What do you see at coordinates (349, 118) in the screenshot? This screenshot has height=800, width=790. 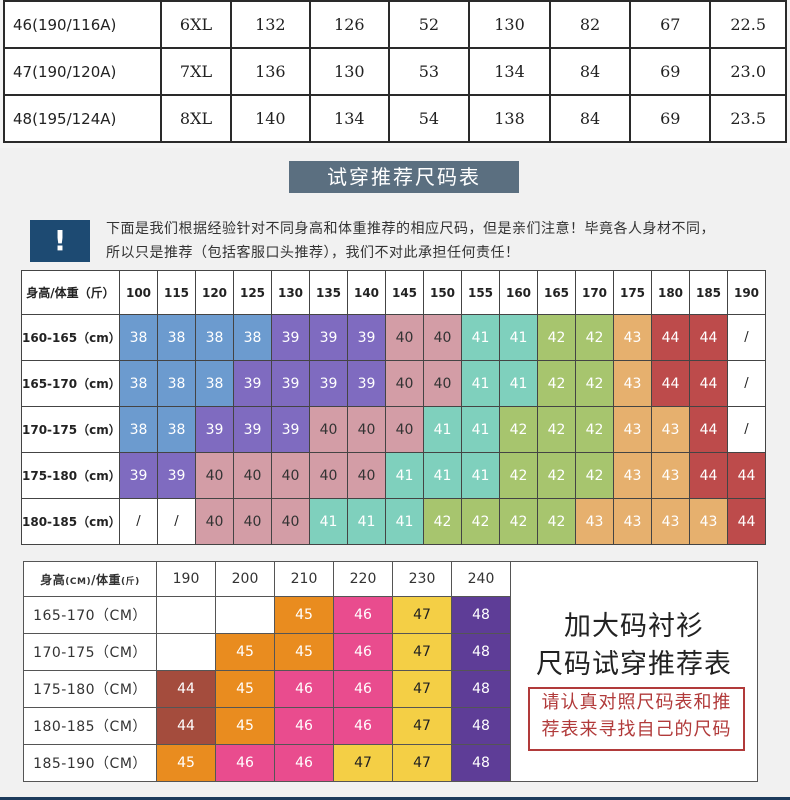 I see `spec-cell: 134` at bounding box center [349, 118].